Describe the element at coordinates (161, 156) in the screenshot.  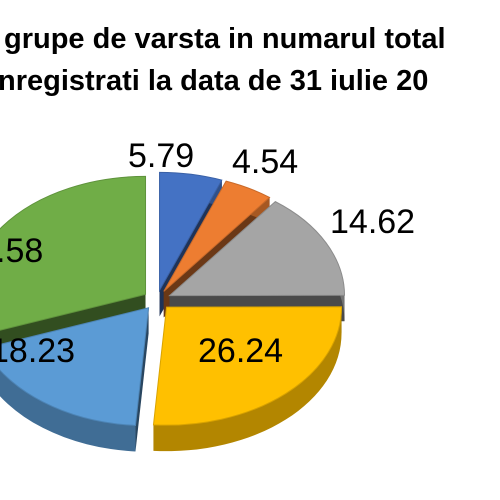
I see `slice-label-1: 5.79` at that location.